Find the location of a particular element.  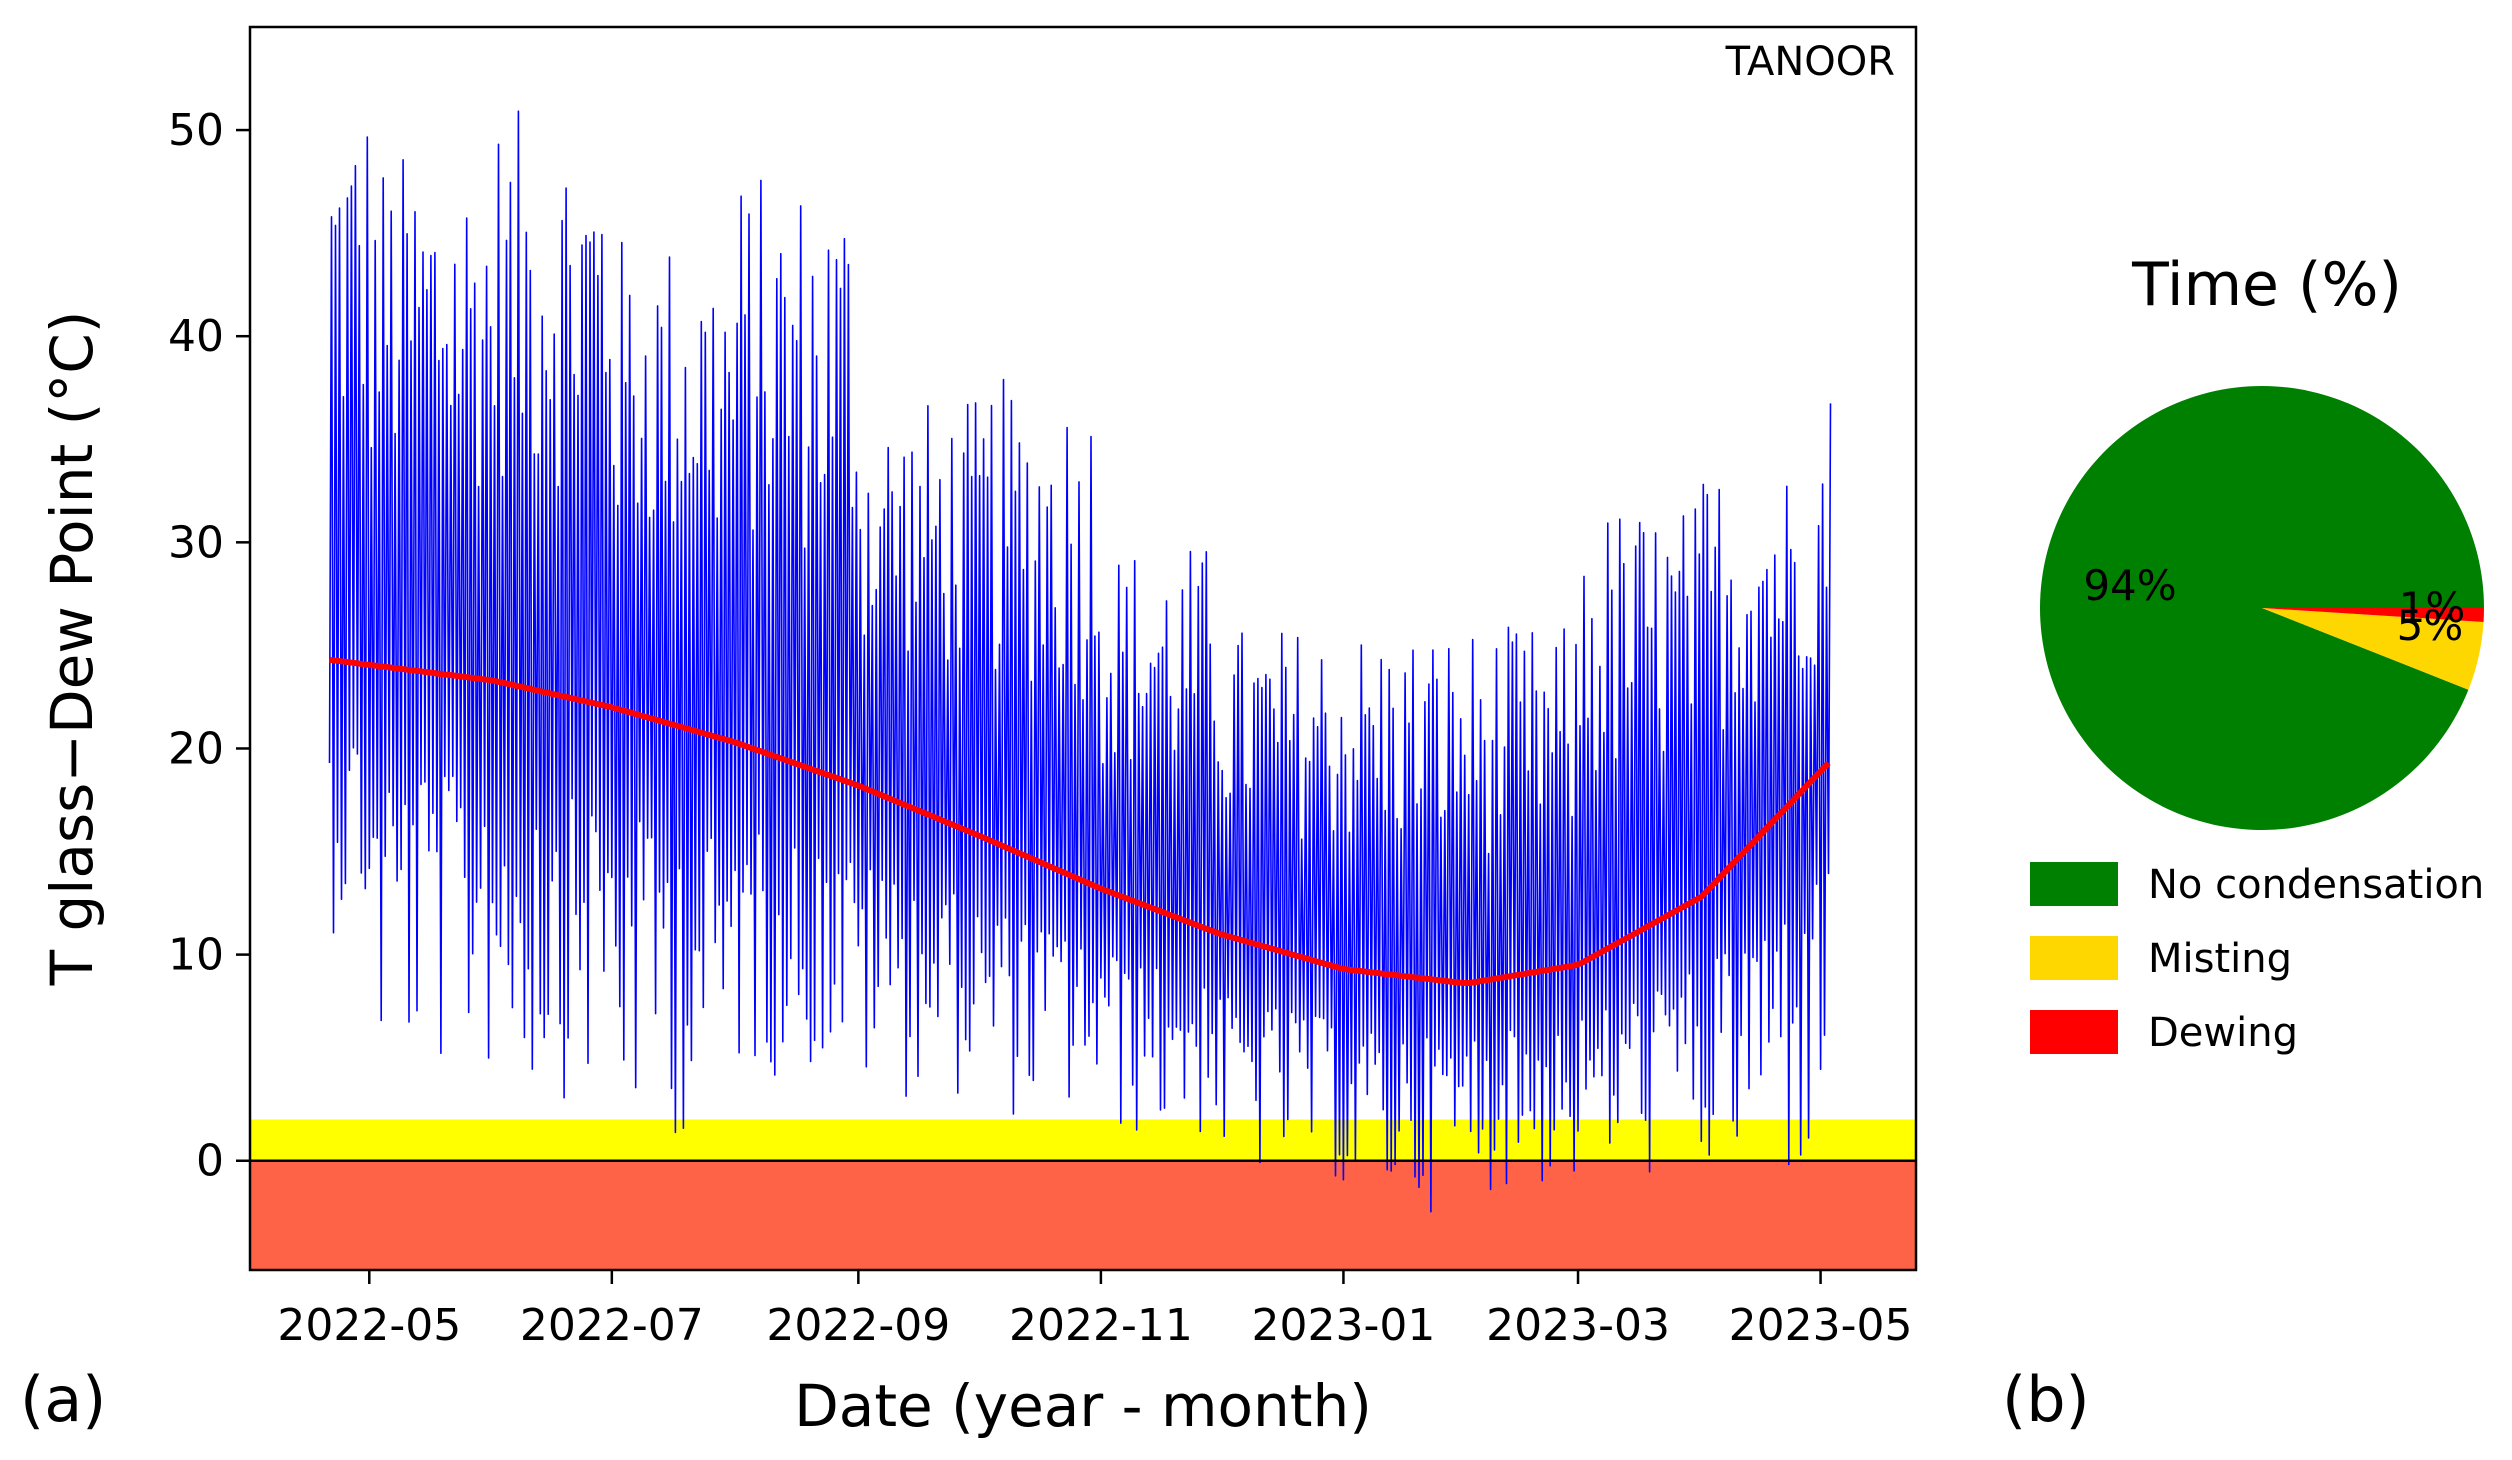

y-tick-label: 10 is located at coordinates (196, 955).